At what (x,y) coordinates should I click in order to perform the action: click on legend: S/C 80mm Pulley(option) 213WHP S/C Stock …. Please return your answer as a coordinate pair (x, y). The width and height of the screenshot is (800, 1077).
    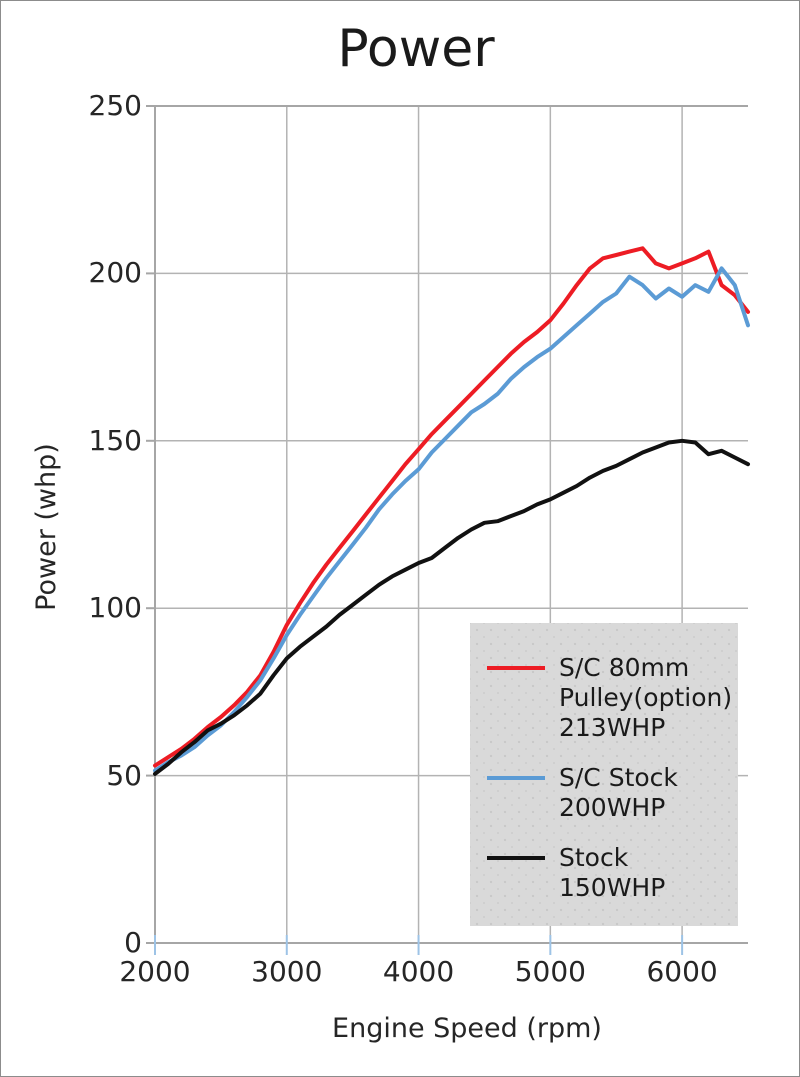
    Looking at the image, I should click on (604, 774).